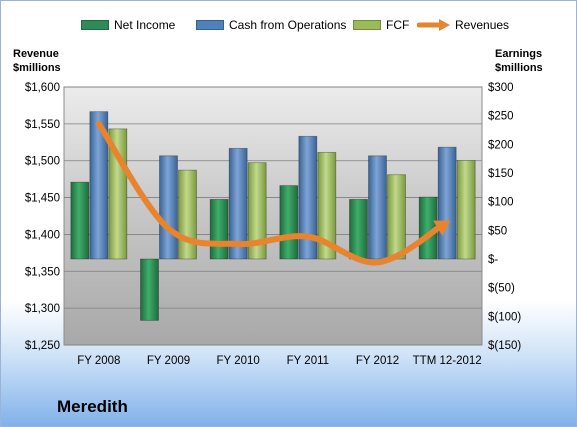  What do you see at coordinates (377, 361) in the screenshot?
I see `category-label: FY 2012` at bounding box center [377, 361].